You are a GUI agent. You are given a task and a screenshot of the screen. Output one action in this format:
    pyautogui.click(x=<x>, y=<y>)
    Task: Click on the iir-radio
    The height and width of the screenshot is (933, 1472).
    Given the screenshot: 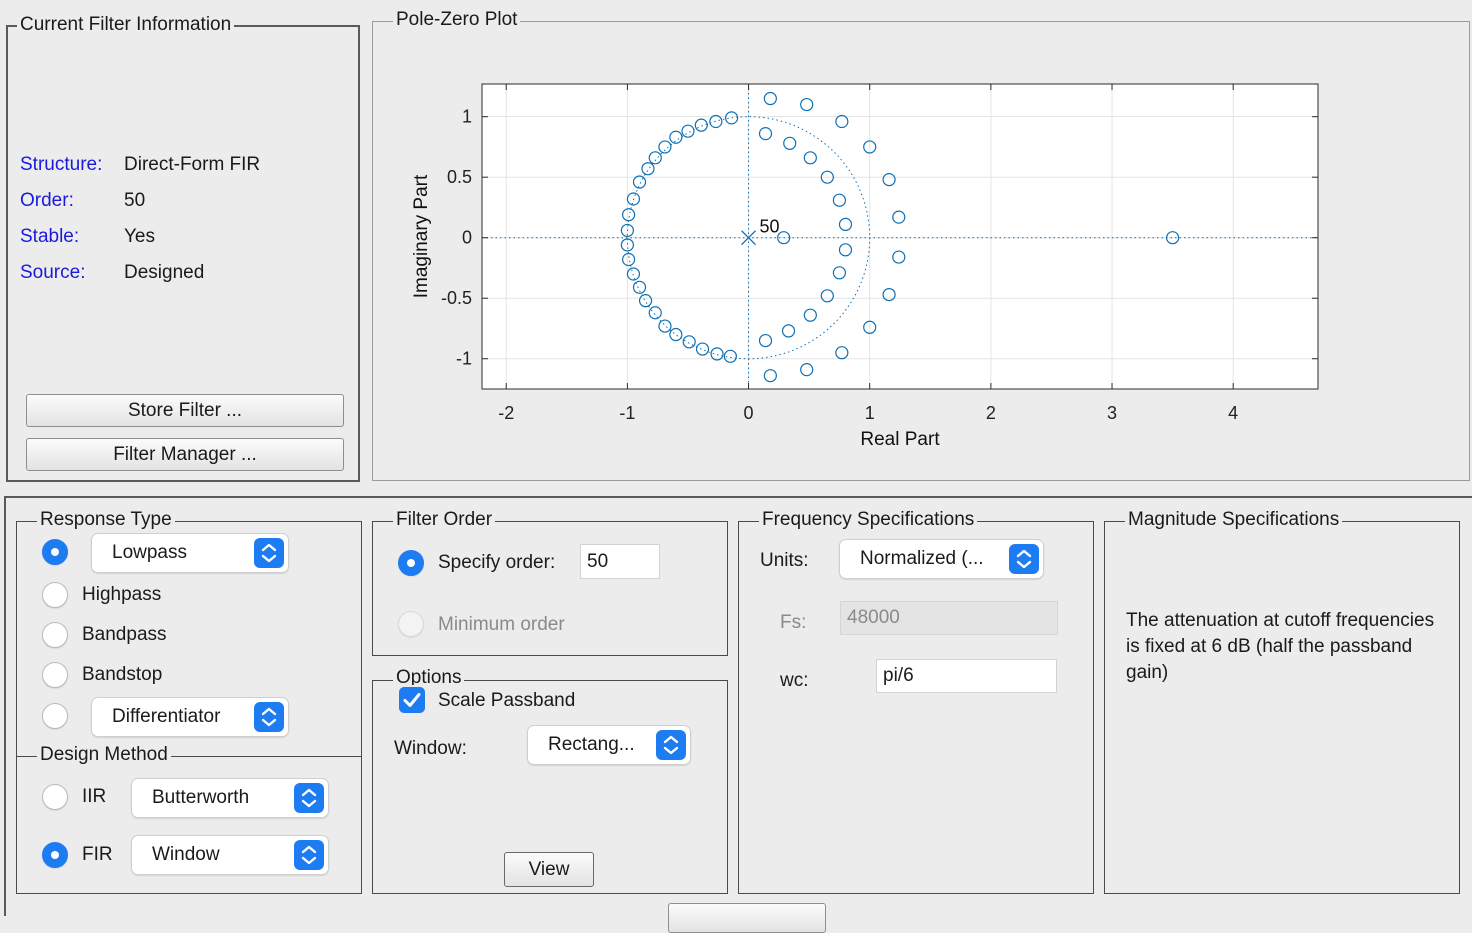 What is the action you would take?
    pyautogui.click(x=55, y=797)
    